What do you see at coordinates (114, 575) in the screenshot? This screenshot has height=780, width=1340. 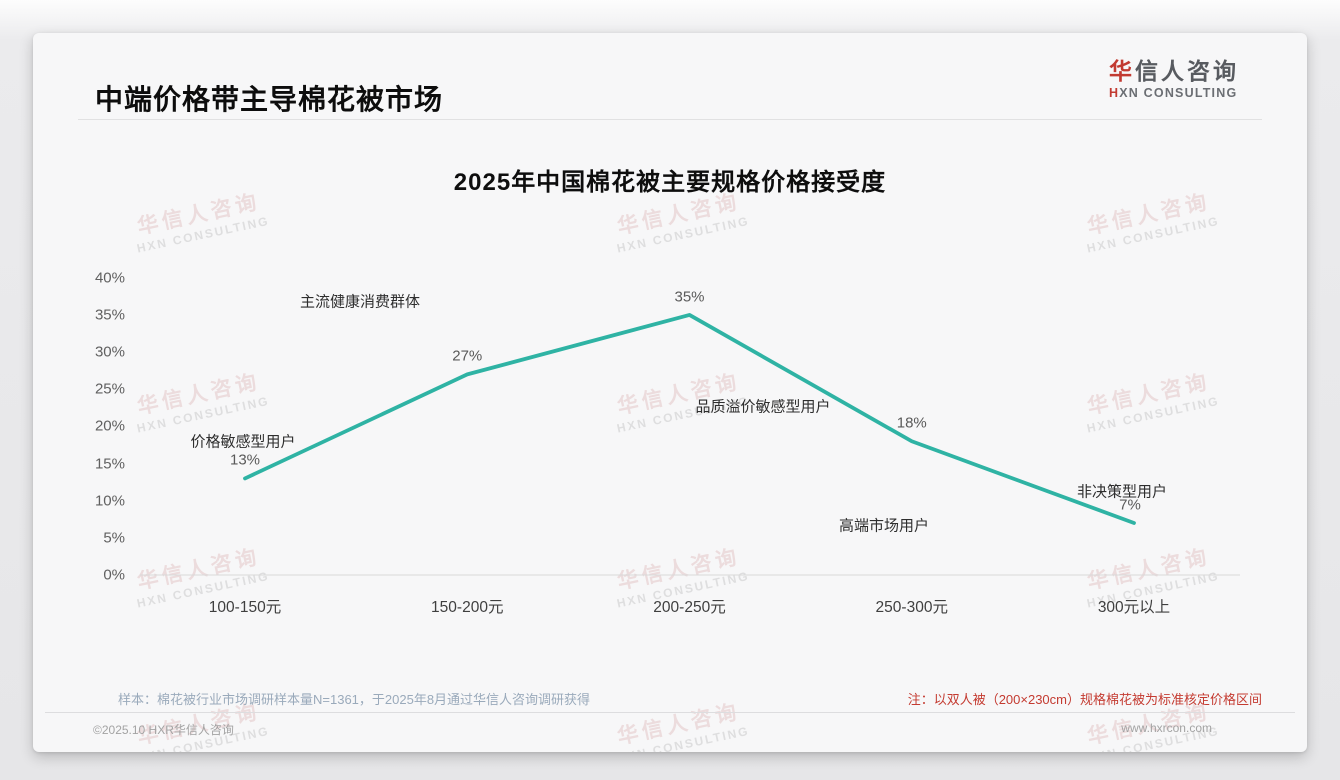 I see `y-axis-tick: 0%` at bounding box center [114, 575].